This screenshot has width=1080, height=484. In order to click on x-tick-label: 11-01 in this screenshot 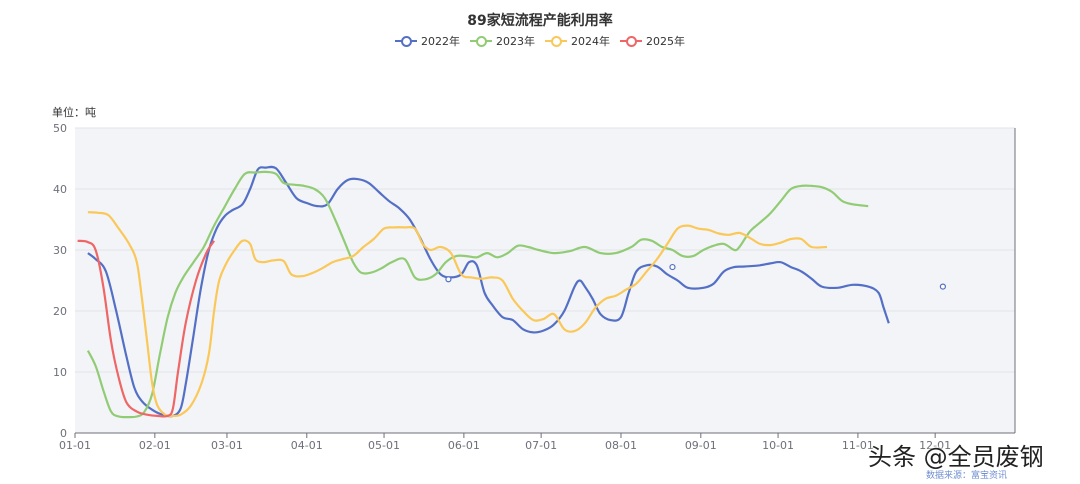, I will do `click(858, 445)`.